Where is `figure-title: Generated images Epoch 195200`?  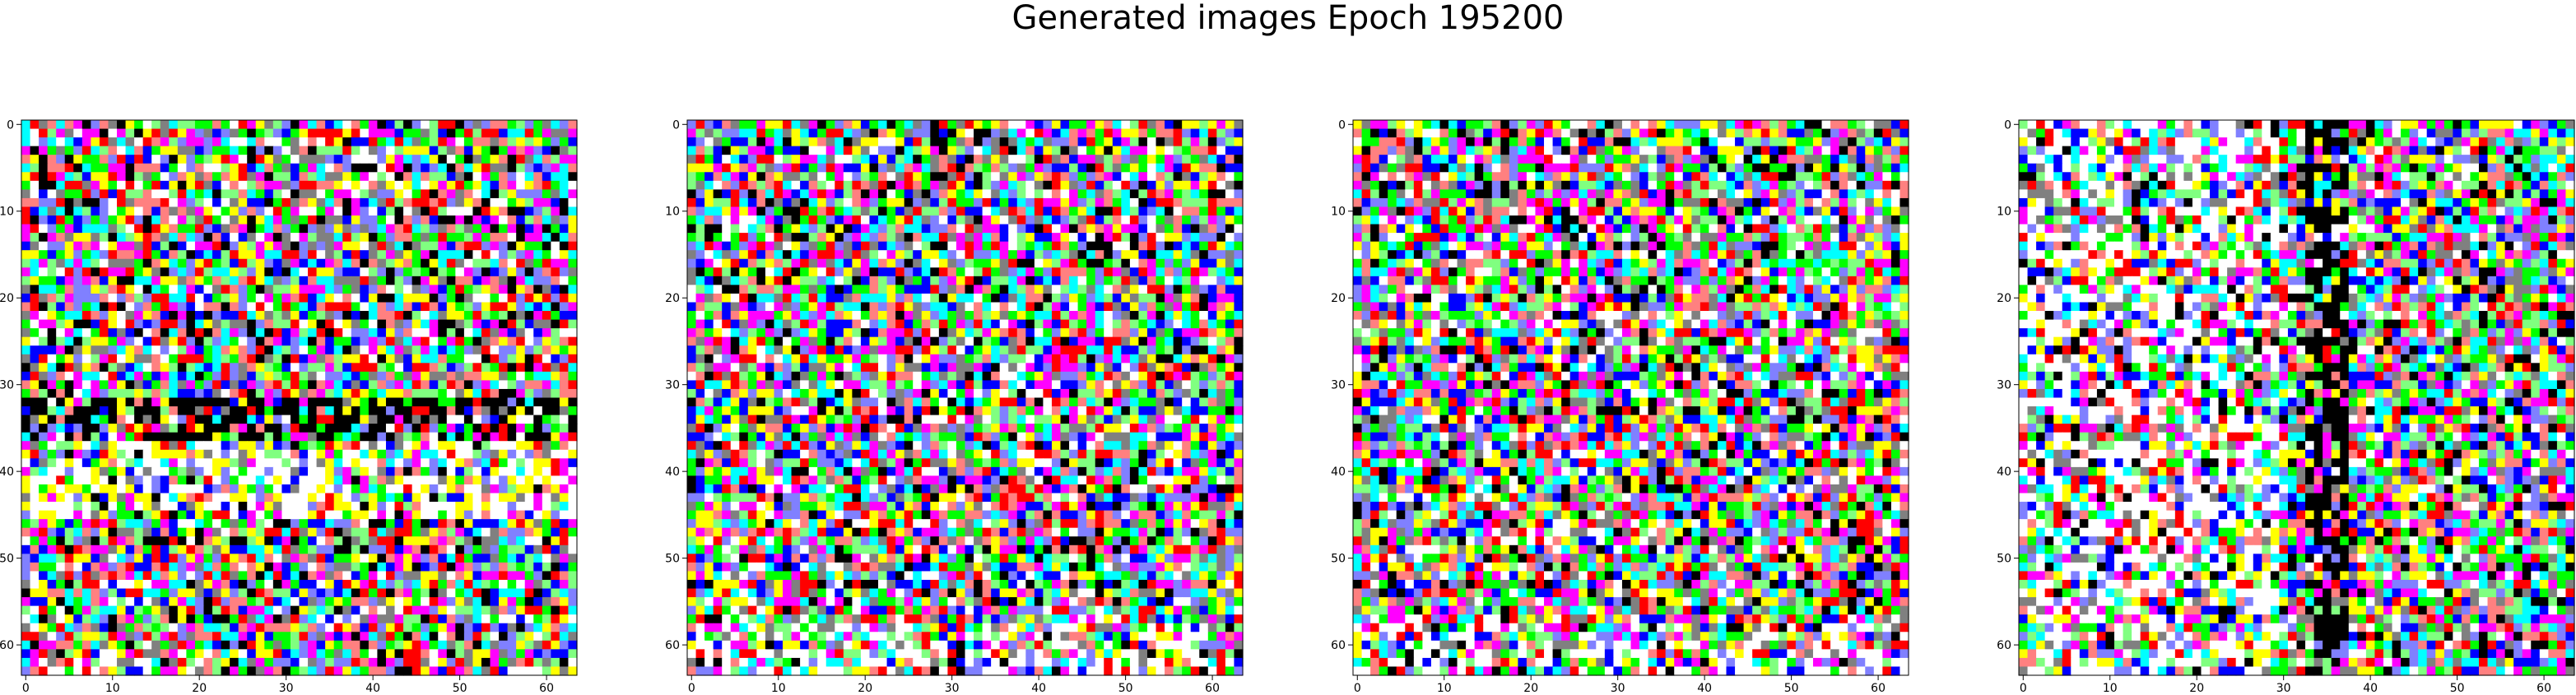 figure-title: Generated images Epoch 195200 is located at coordinates (1288, 18).